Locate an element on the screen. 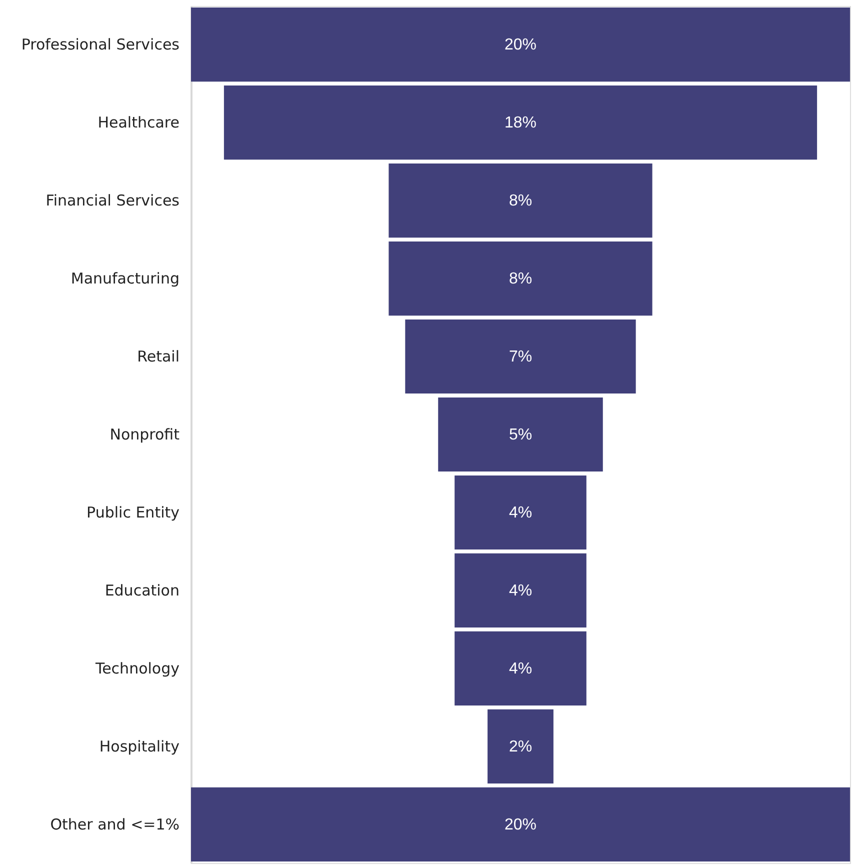 This screenshot has height=865, width=858. category-label: Financial Services is located at coordinates (113, 201).